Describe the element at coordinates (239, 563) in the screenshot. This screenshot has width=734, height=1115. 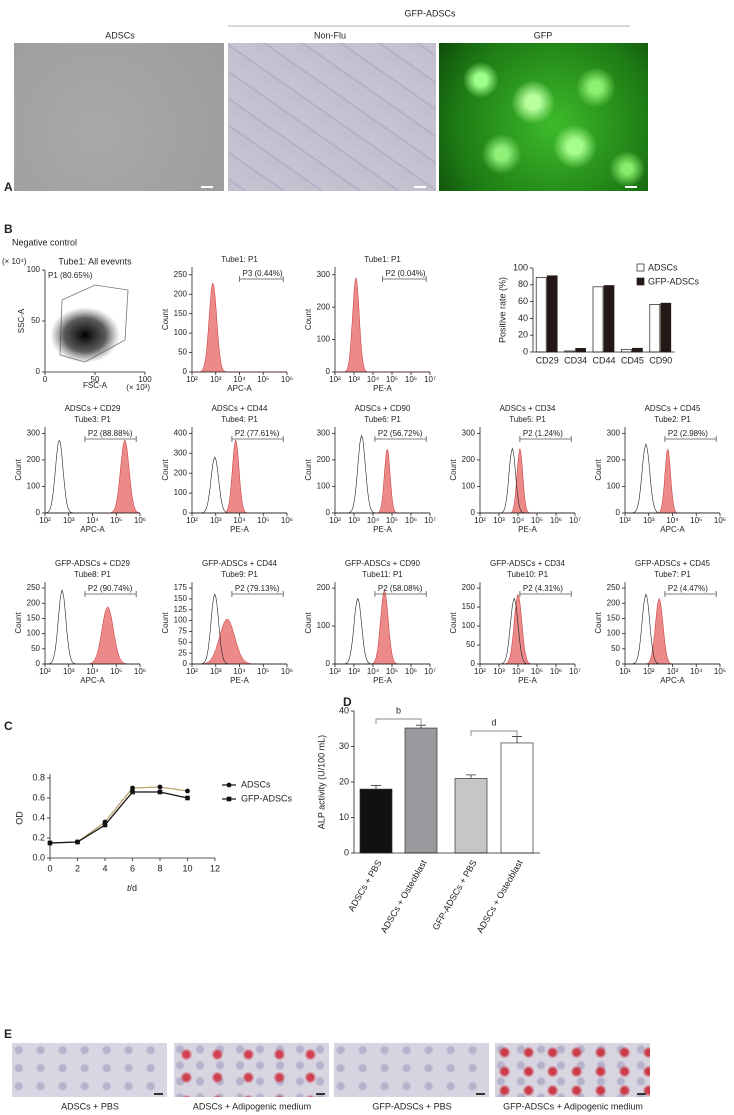
I see `plot-title: GFP-ADSCs + CD44` at that location.